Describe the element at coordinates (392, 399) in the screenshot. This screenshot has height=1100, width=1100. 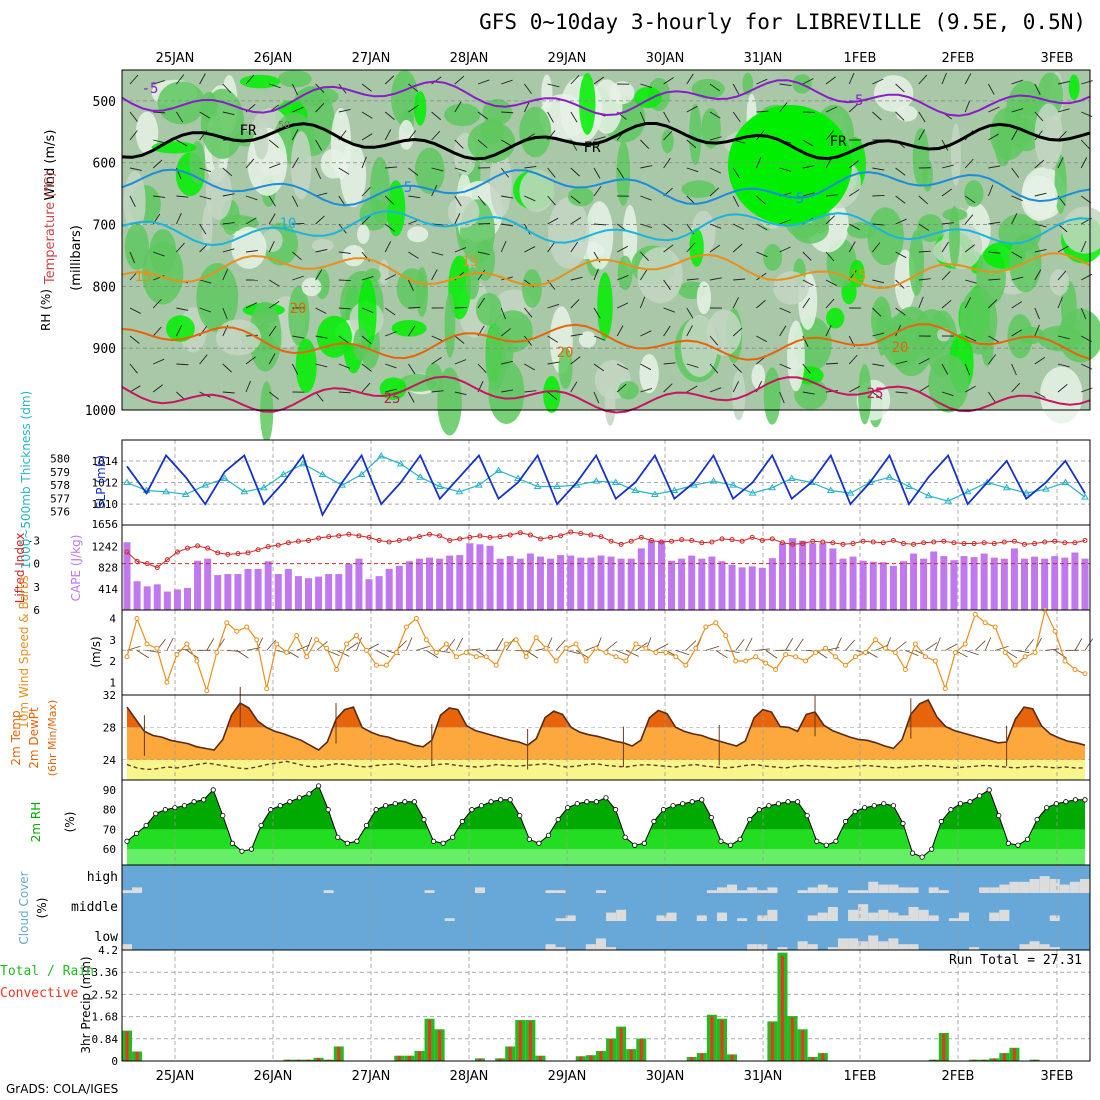
I see `contour-label: 25` at that location.